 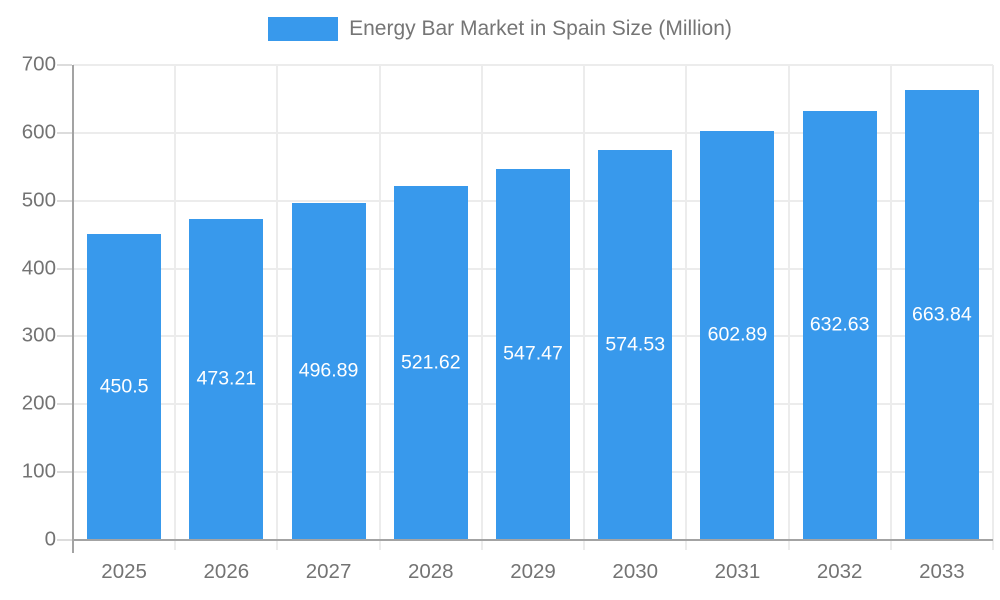 What do you see at coordinates (38, 64) in the screenshot?
I see `y-axis-label: 700` at bounding box center [38, 64].